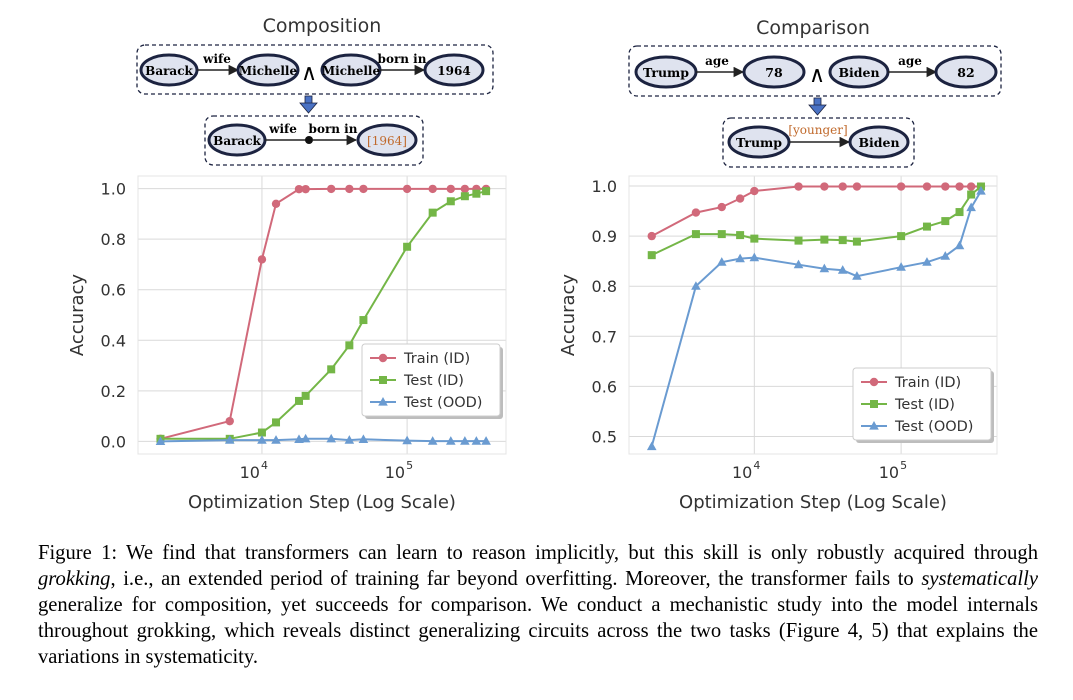 The height and width of the screenshot is (700, 1073). Describe the element at coordinates (878, 142) in the screenshot. I see `svg-text: Biden` at that location.